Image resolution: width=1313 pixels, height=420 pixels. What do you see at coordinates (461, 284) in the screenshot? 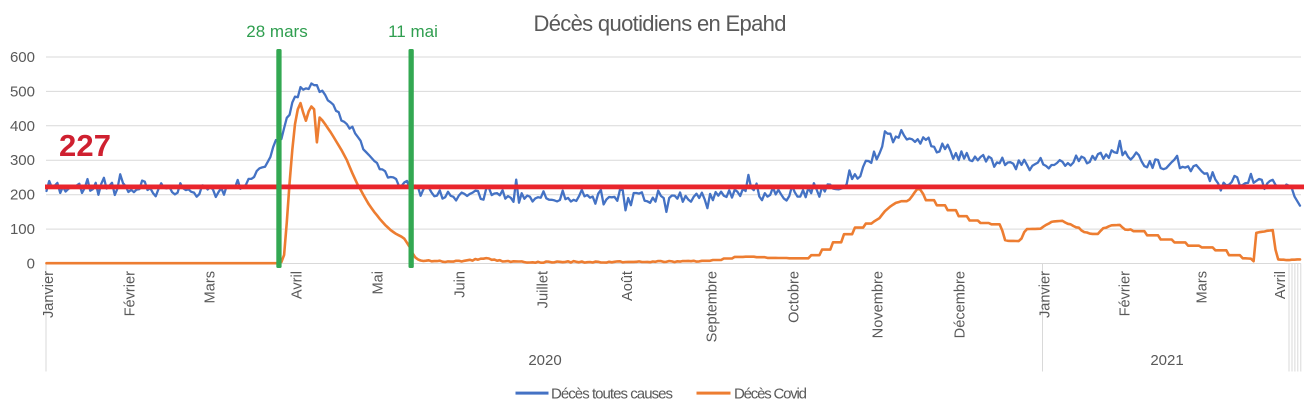
I see `svg-text: Juin` at bounding box center [461, 284].